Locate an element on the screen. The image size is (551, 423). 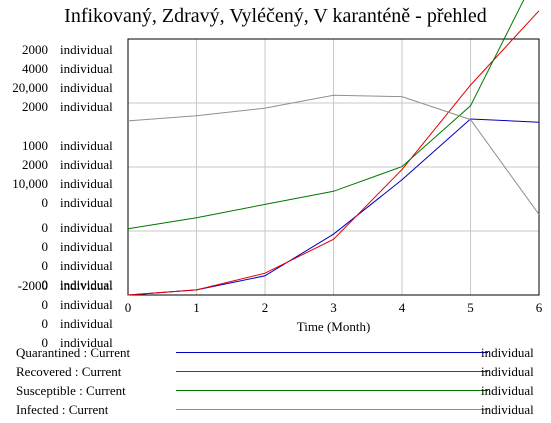
legend-entry: Infected : Current individual is located at coordinates (278, 410).